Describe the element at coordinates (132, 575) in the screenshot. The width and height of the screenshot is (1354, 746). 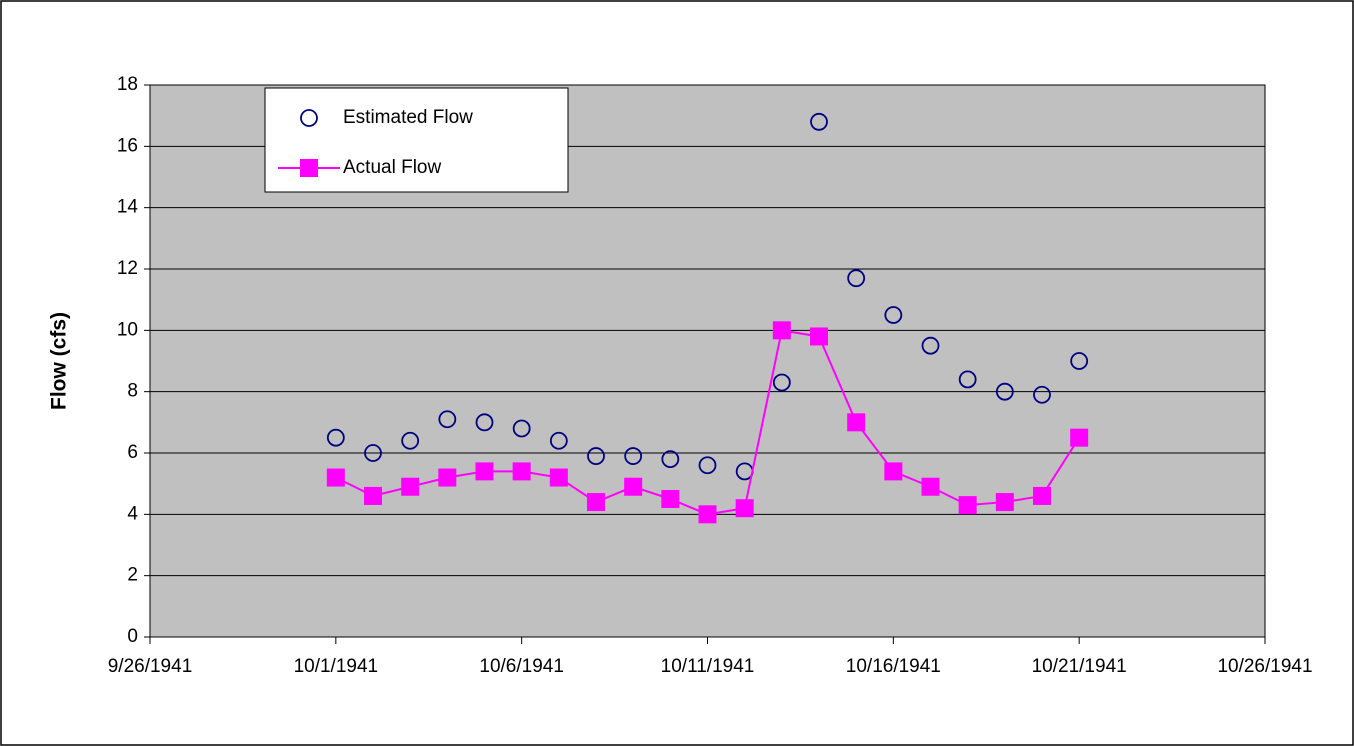
I see `y-tick-label: 2` at that location.